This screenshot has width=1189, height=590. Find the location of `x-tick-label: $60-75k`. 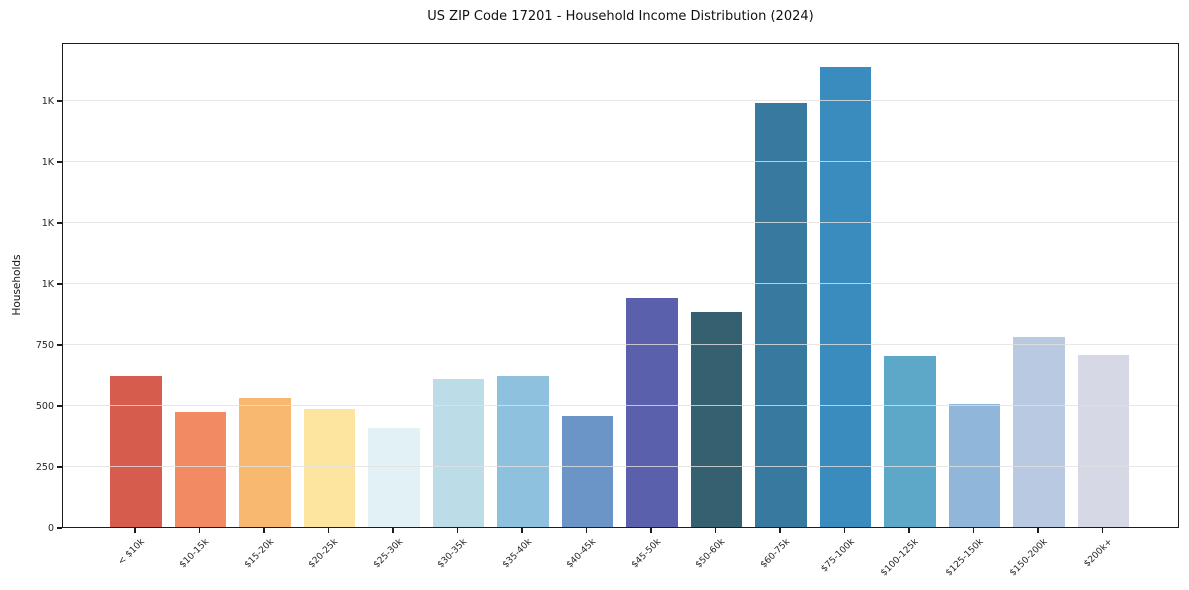

x-tick-label: $60-75k is located at coordinates (775, 554).